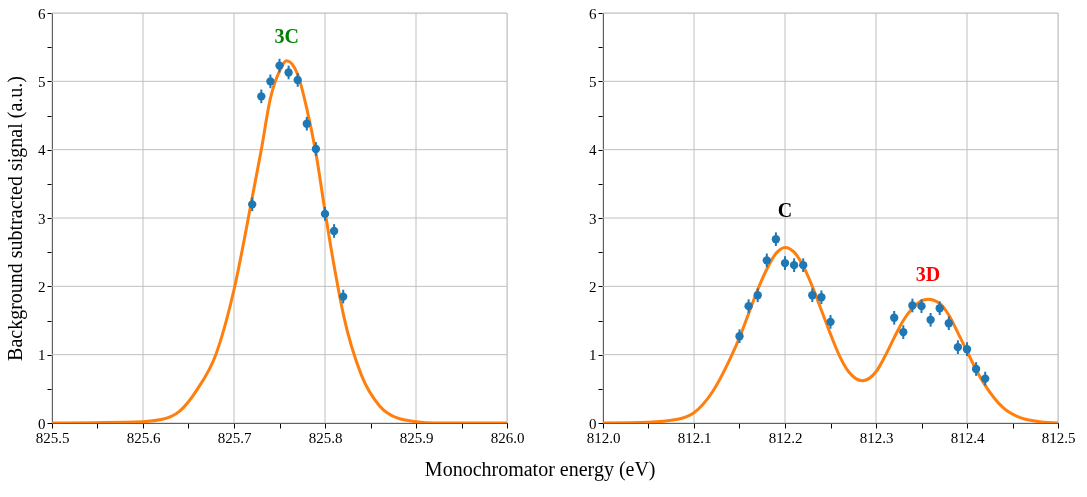  Describe the element at coordinates (416, 437) in the screenshot. I see `x-tick-label: 825.9` at that location.